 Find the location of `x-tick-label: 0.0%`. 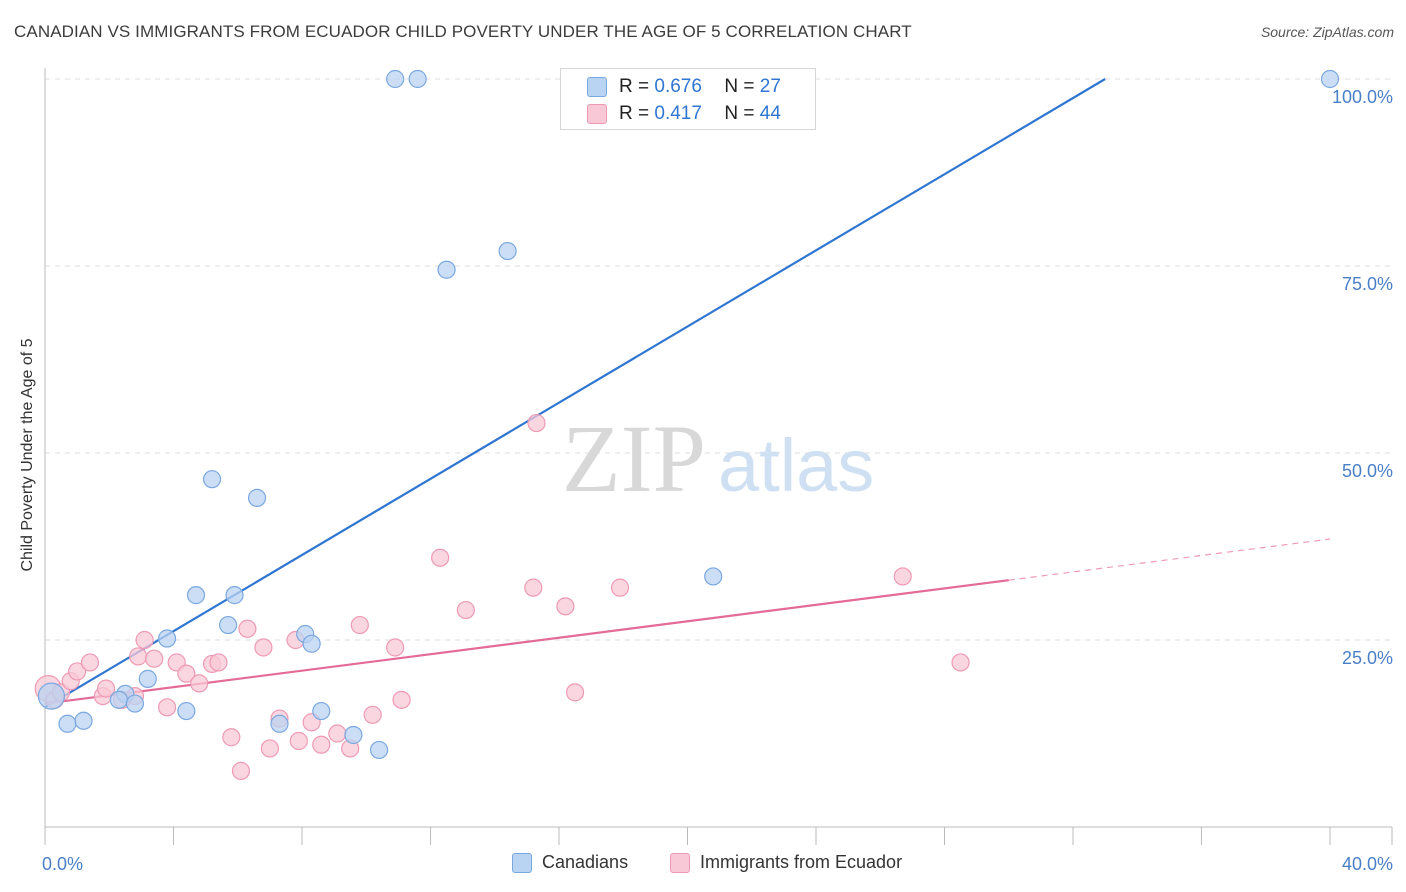

x-tick-label: 0.0% is located at coordinates (62, 864).